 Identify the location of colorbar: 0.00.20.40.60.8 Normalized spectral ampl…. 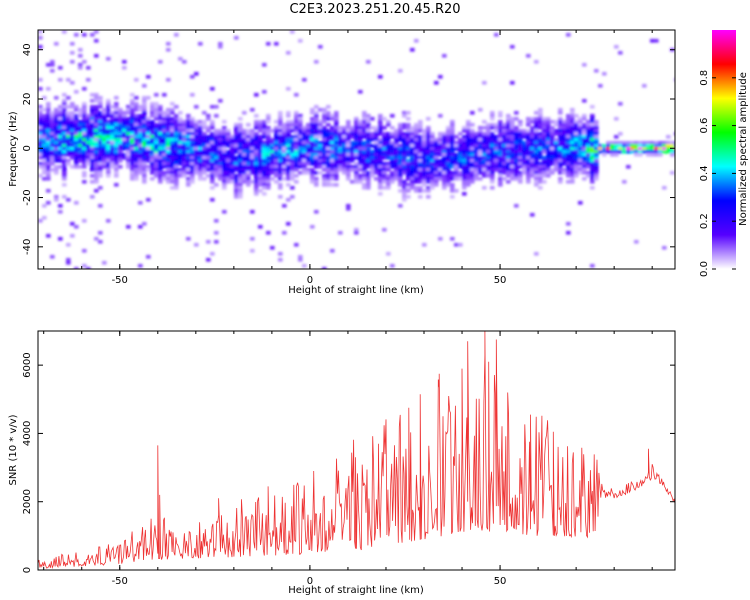
(724, 153).